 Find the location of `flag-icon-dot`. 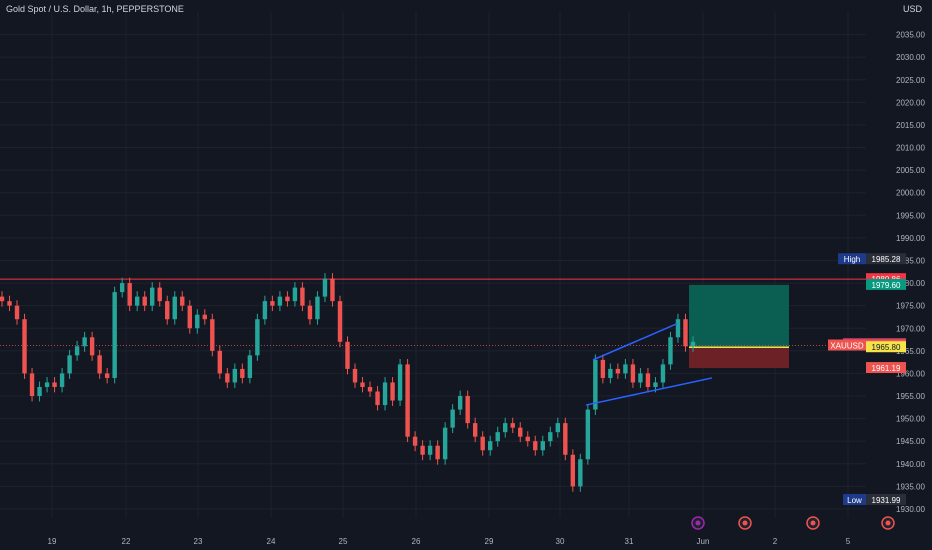

flag-icon-dot is located at coordinates (888, 523).